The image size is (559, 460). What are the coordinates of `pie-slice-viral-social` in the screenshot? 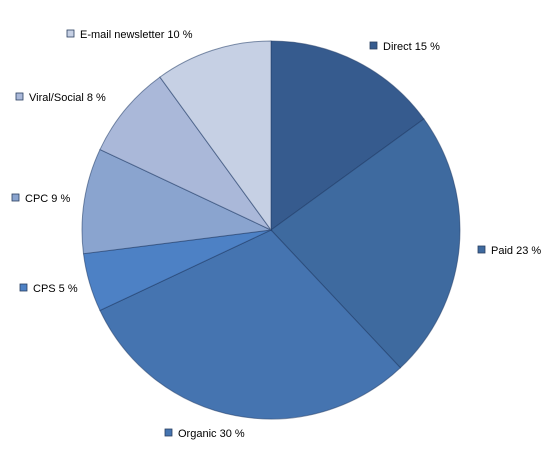 It's located at (185, 153).